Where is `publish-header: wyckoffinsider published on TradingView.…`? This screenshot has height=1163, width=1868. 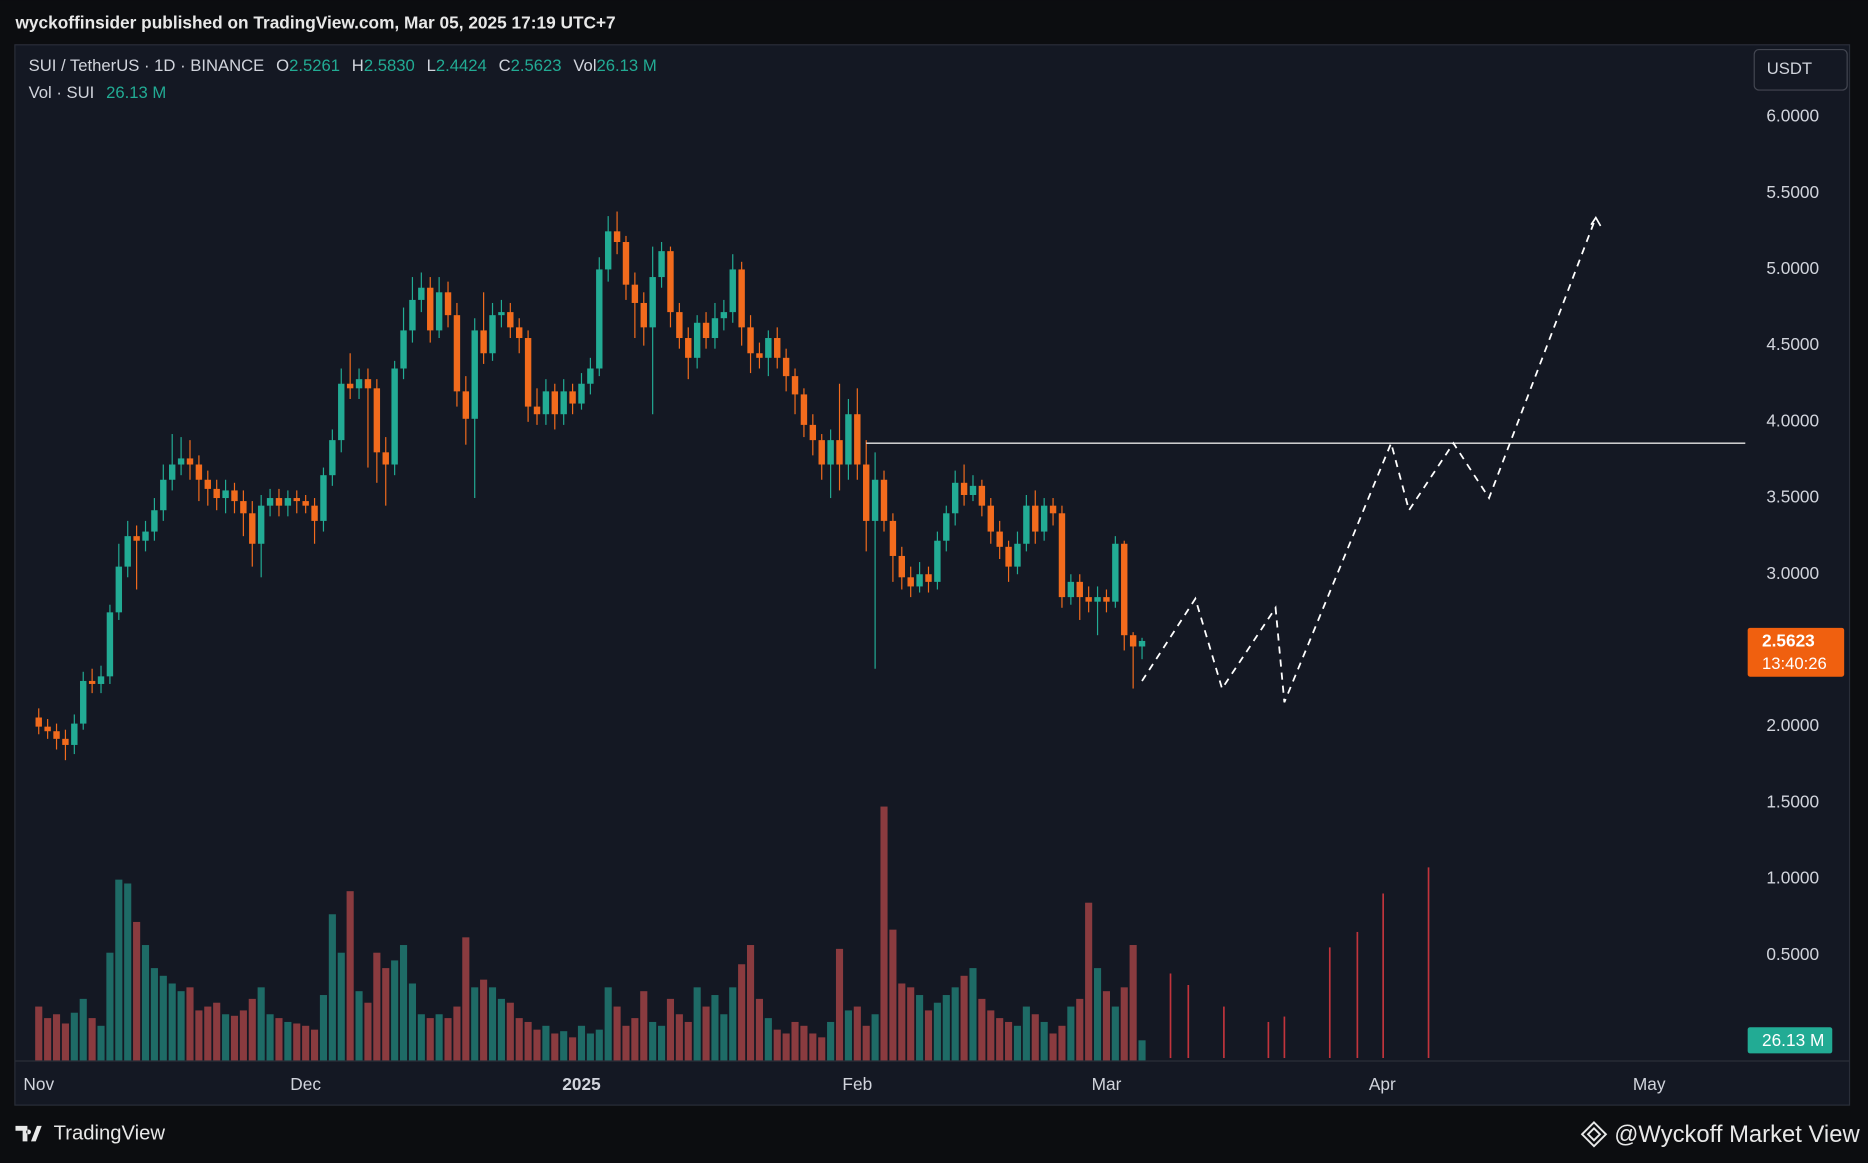 publish-header: wyckoffinsider published on TradingView.… is located at coordinates (314, 23).